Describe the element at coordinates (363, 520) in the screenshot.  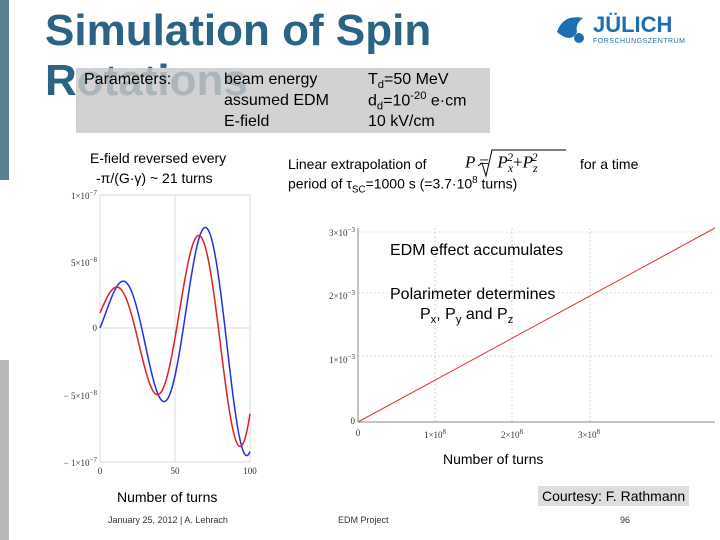
I see `footer-project: EDM Project` at that location.